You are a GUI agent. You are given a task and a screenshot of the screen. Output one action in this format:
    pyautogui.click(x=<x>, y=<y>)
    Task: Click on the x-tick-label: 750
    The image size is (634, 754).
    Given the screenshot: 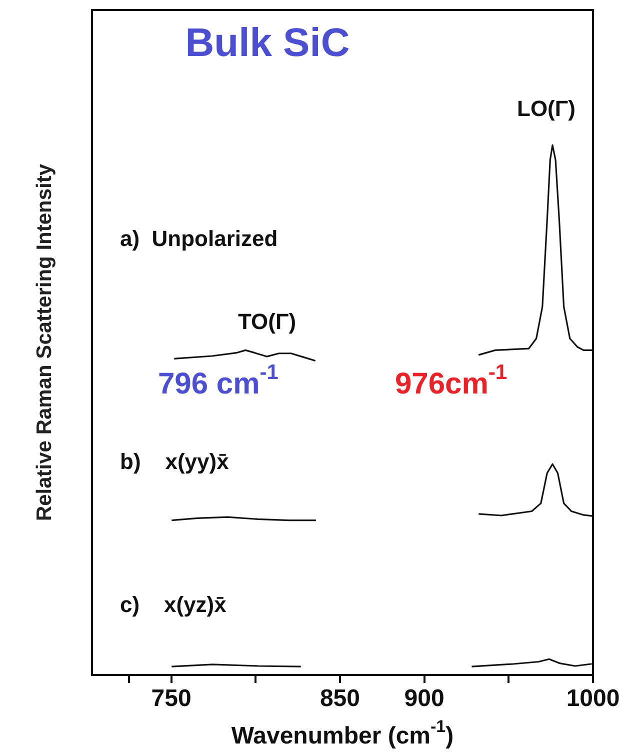 What is the action you would take?
    pyautogui.click(x=171, y=698)
    